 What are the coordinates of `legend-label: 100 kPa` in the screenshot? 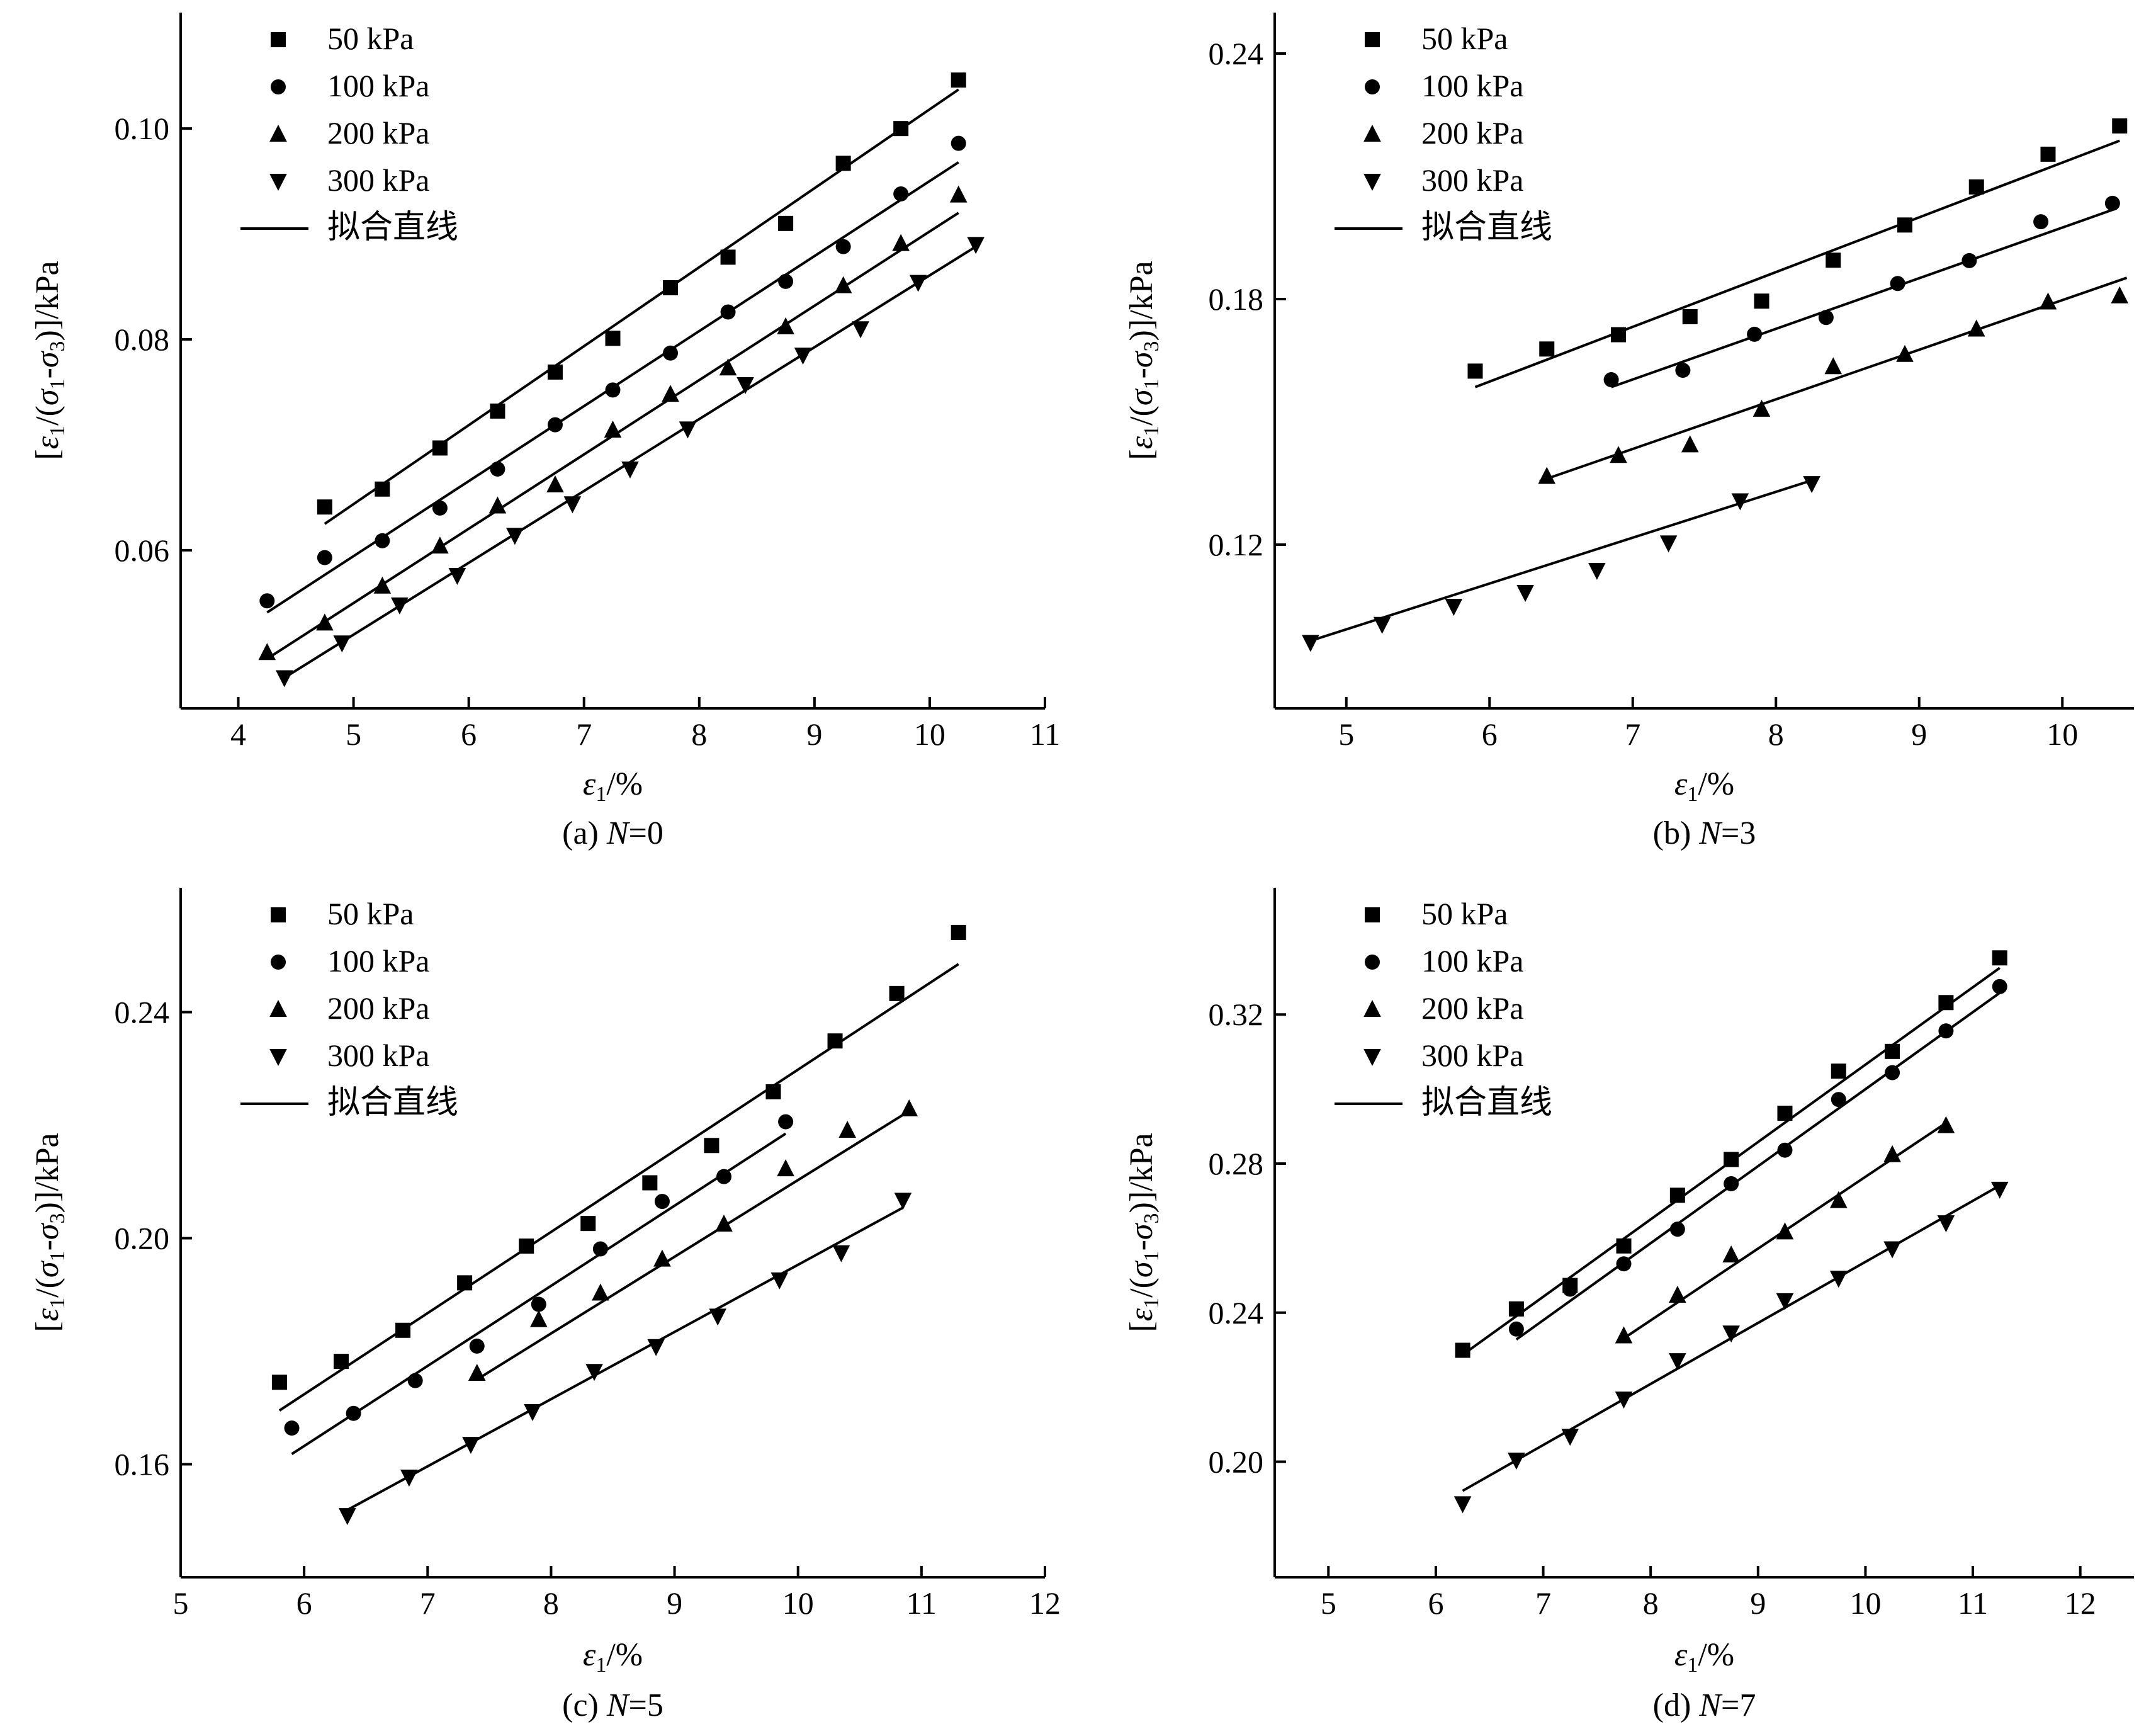 It's located at (378, 85).